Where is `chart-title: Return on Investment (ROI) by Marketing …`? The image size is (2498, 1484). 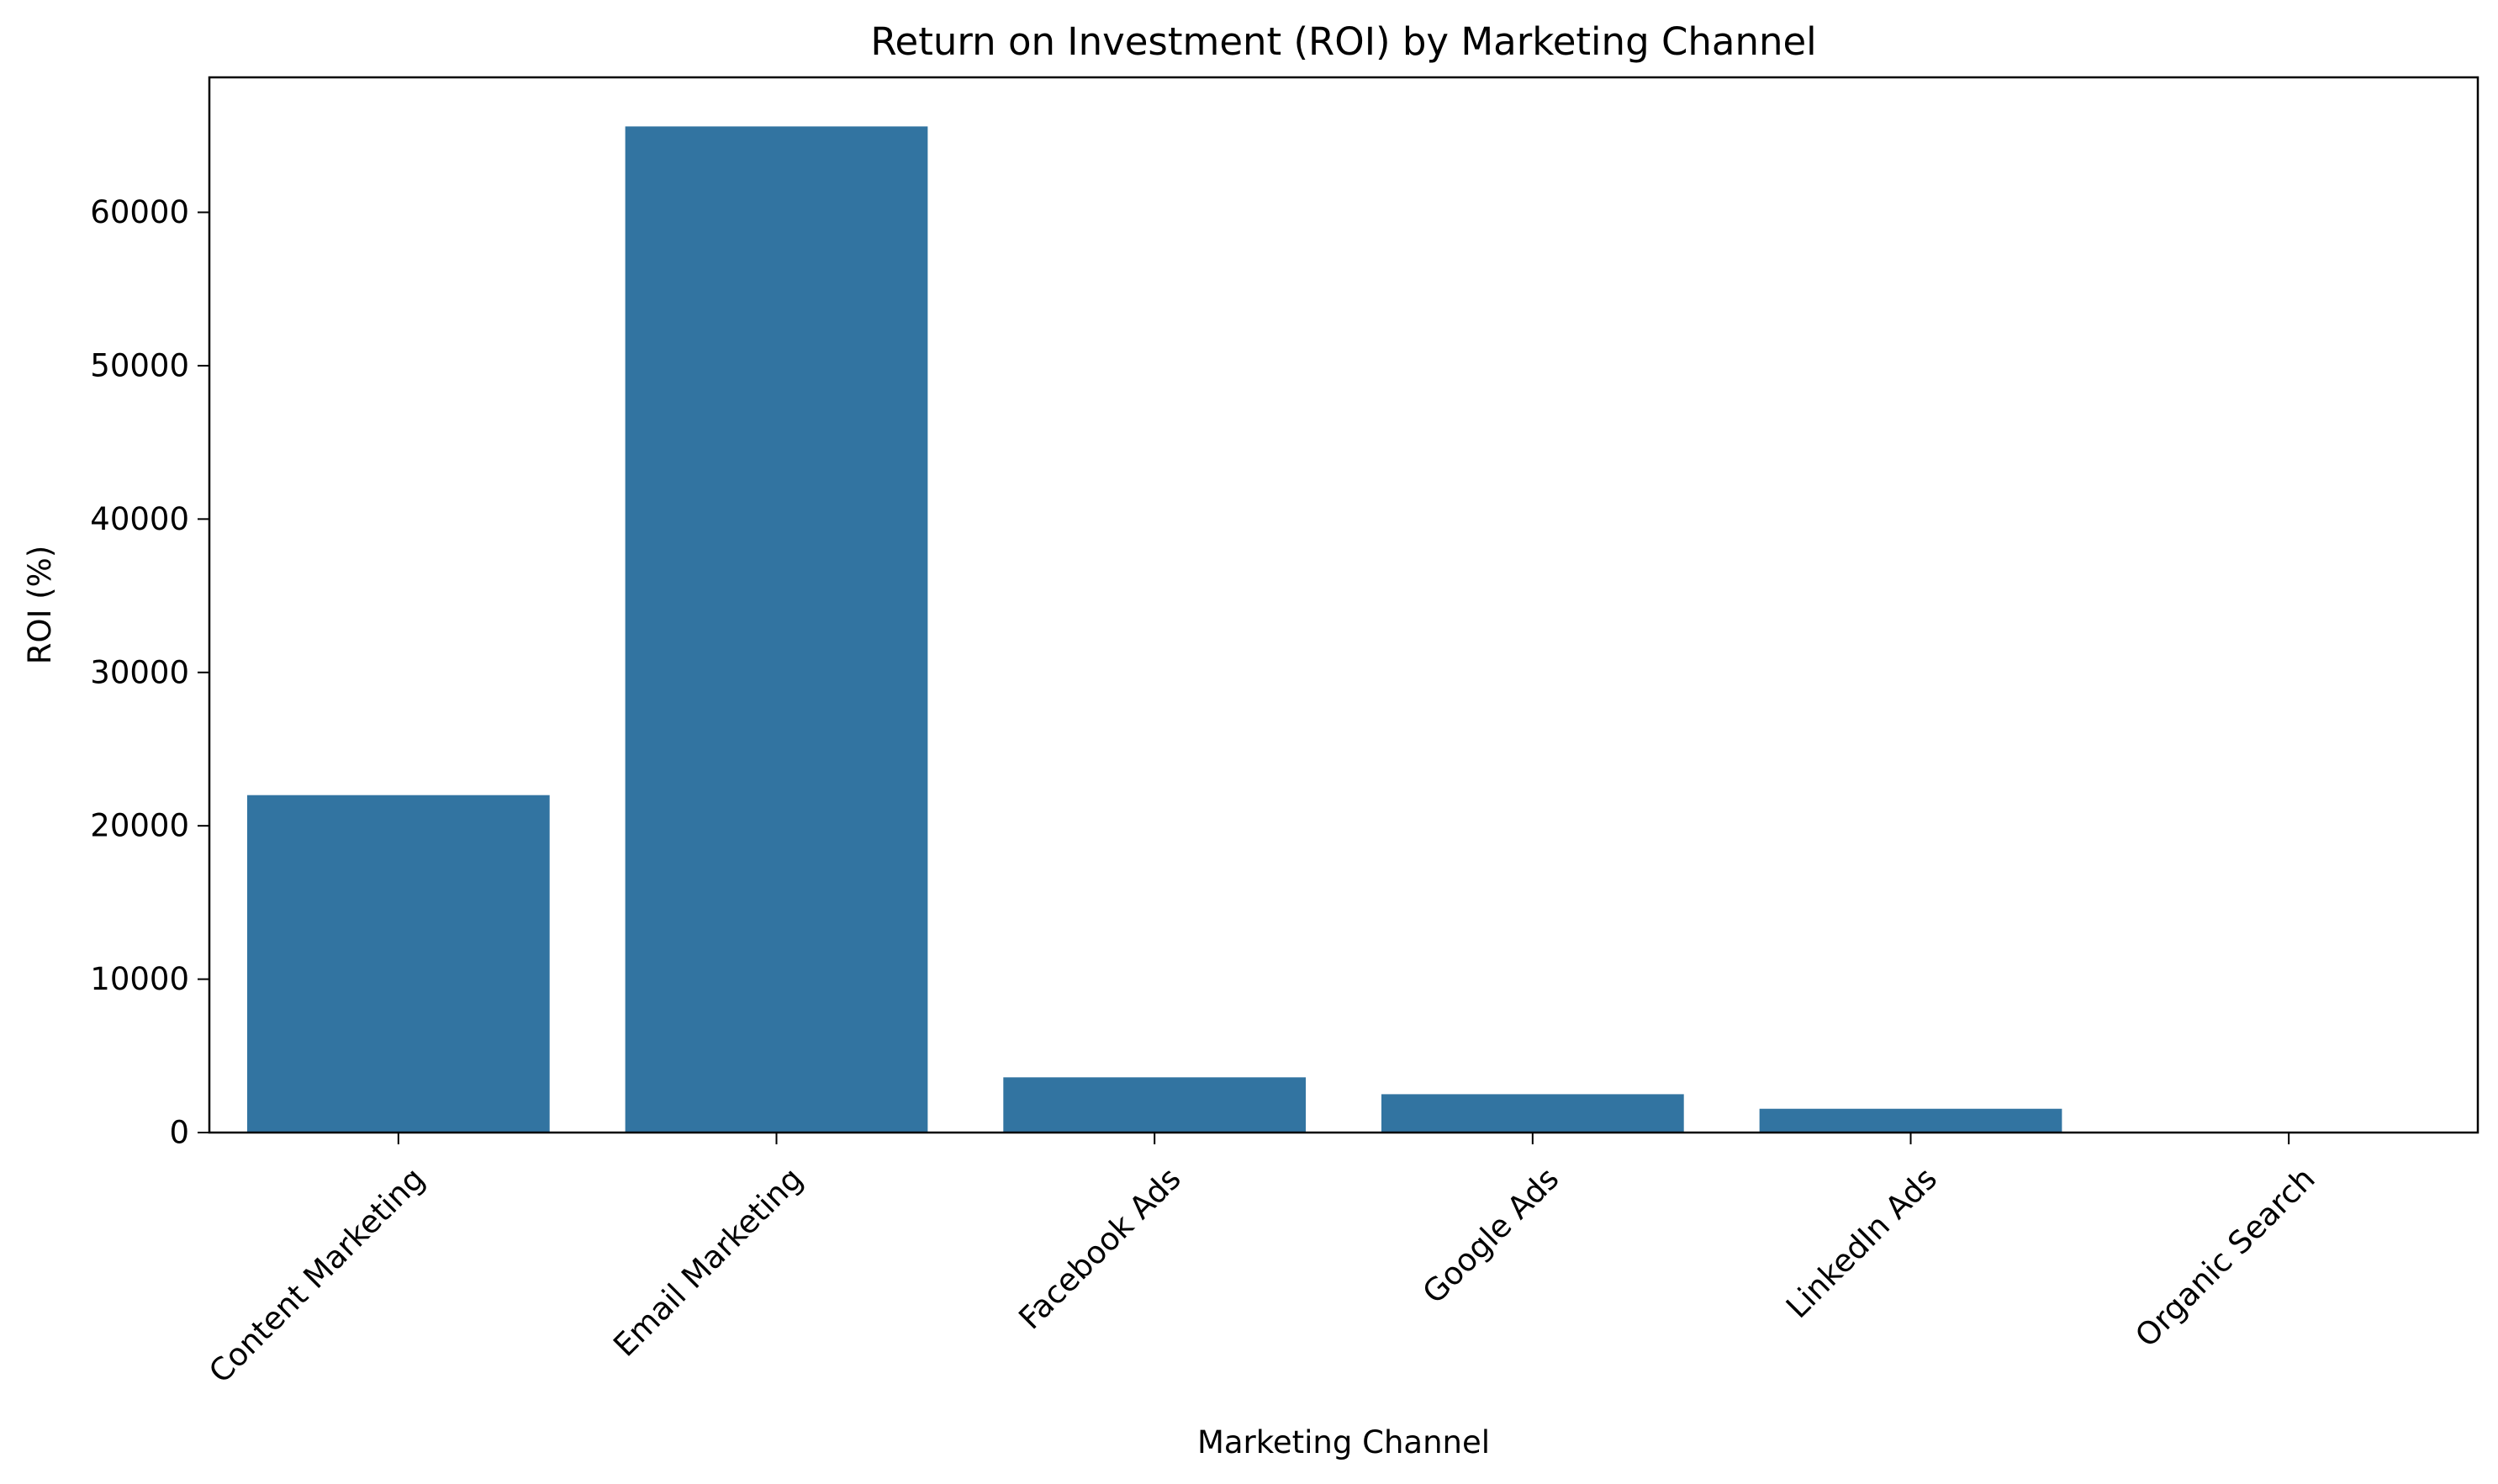 chart-title: Return on Investment (ROI) by Marketing … is located at coordinates (1343, 41).